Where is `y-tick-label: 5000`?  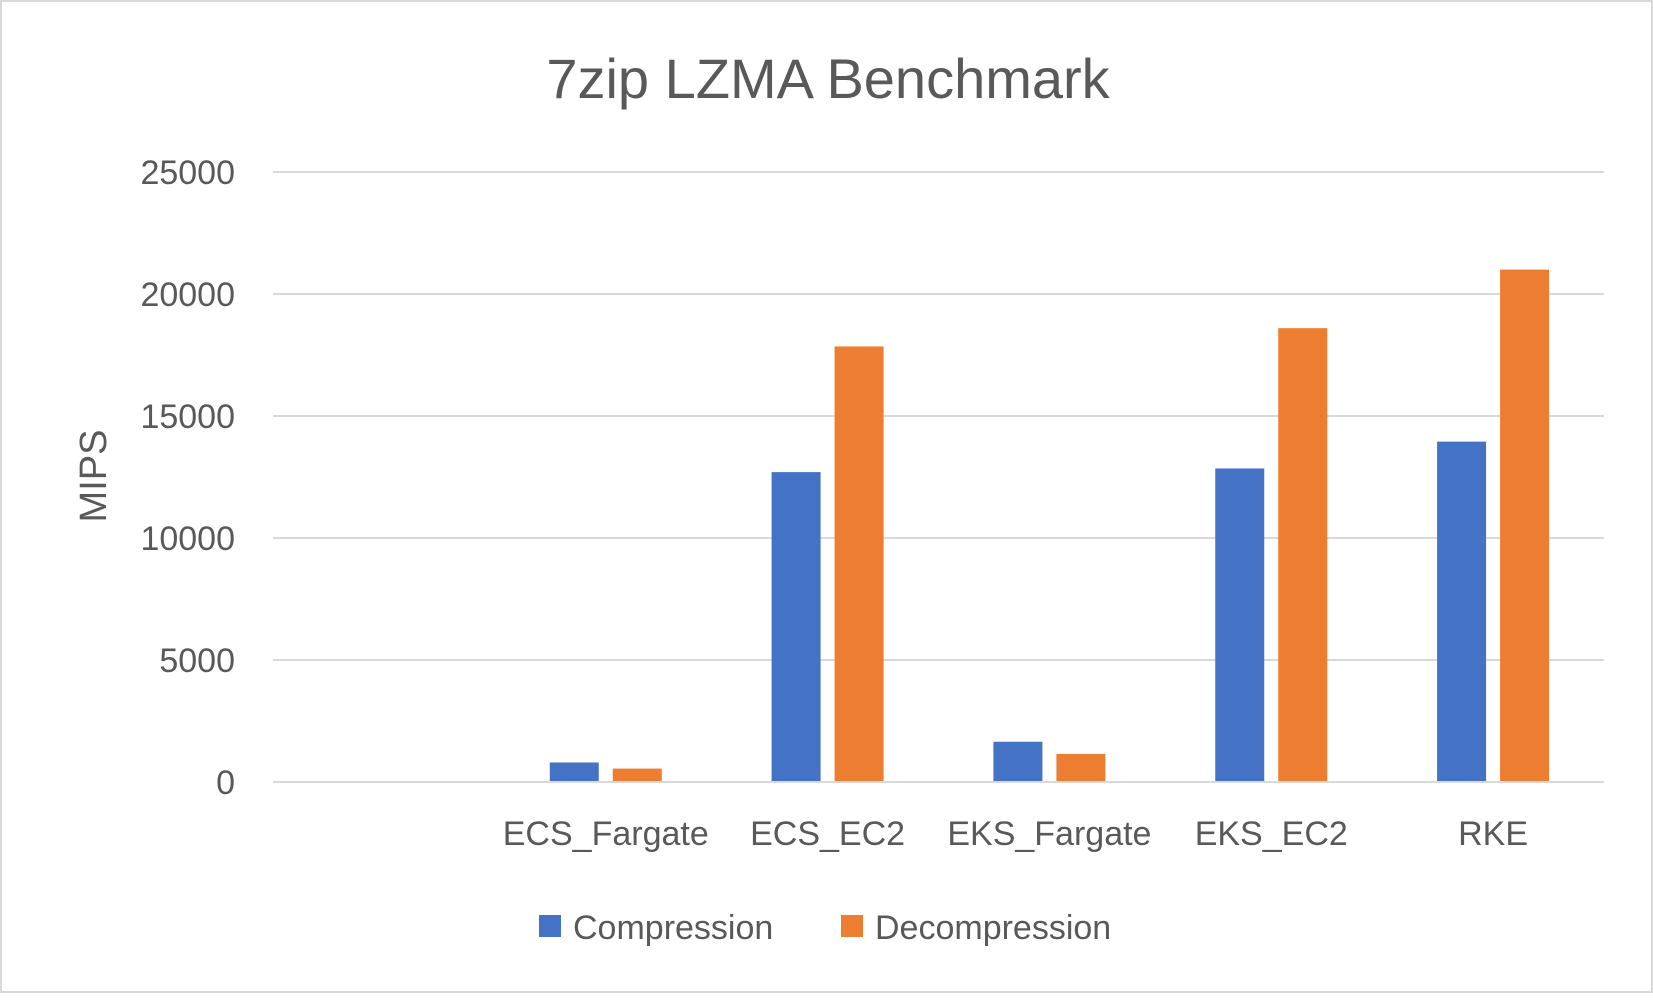 y-tick-label: 5000 is located at coordinates (197, 661).